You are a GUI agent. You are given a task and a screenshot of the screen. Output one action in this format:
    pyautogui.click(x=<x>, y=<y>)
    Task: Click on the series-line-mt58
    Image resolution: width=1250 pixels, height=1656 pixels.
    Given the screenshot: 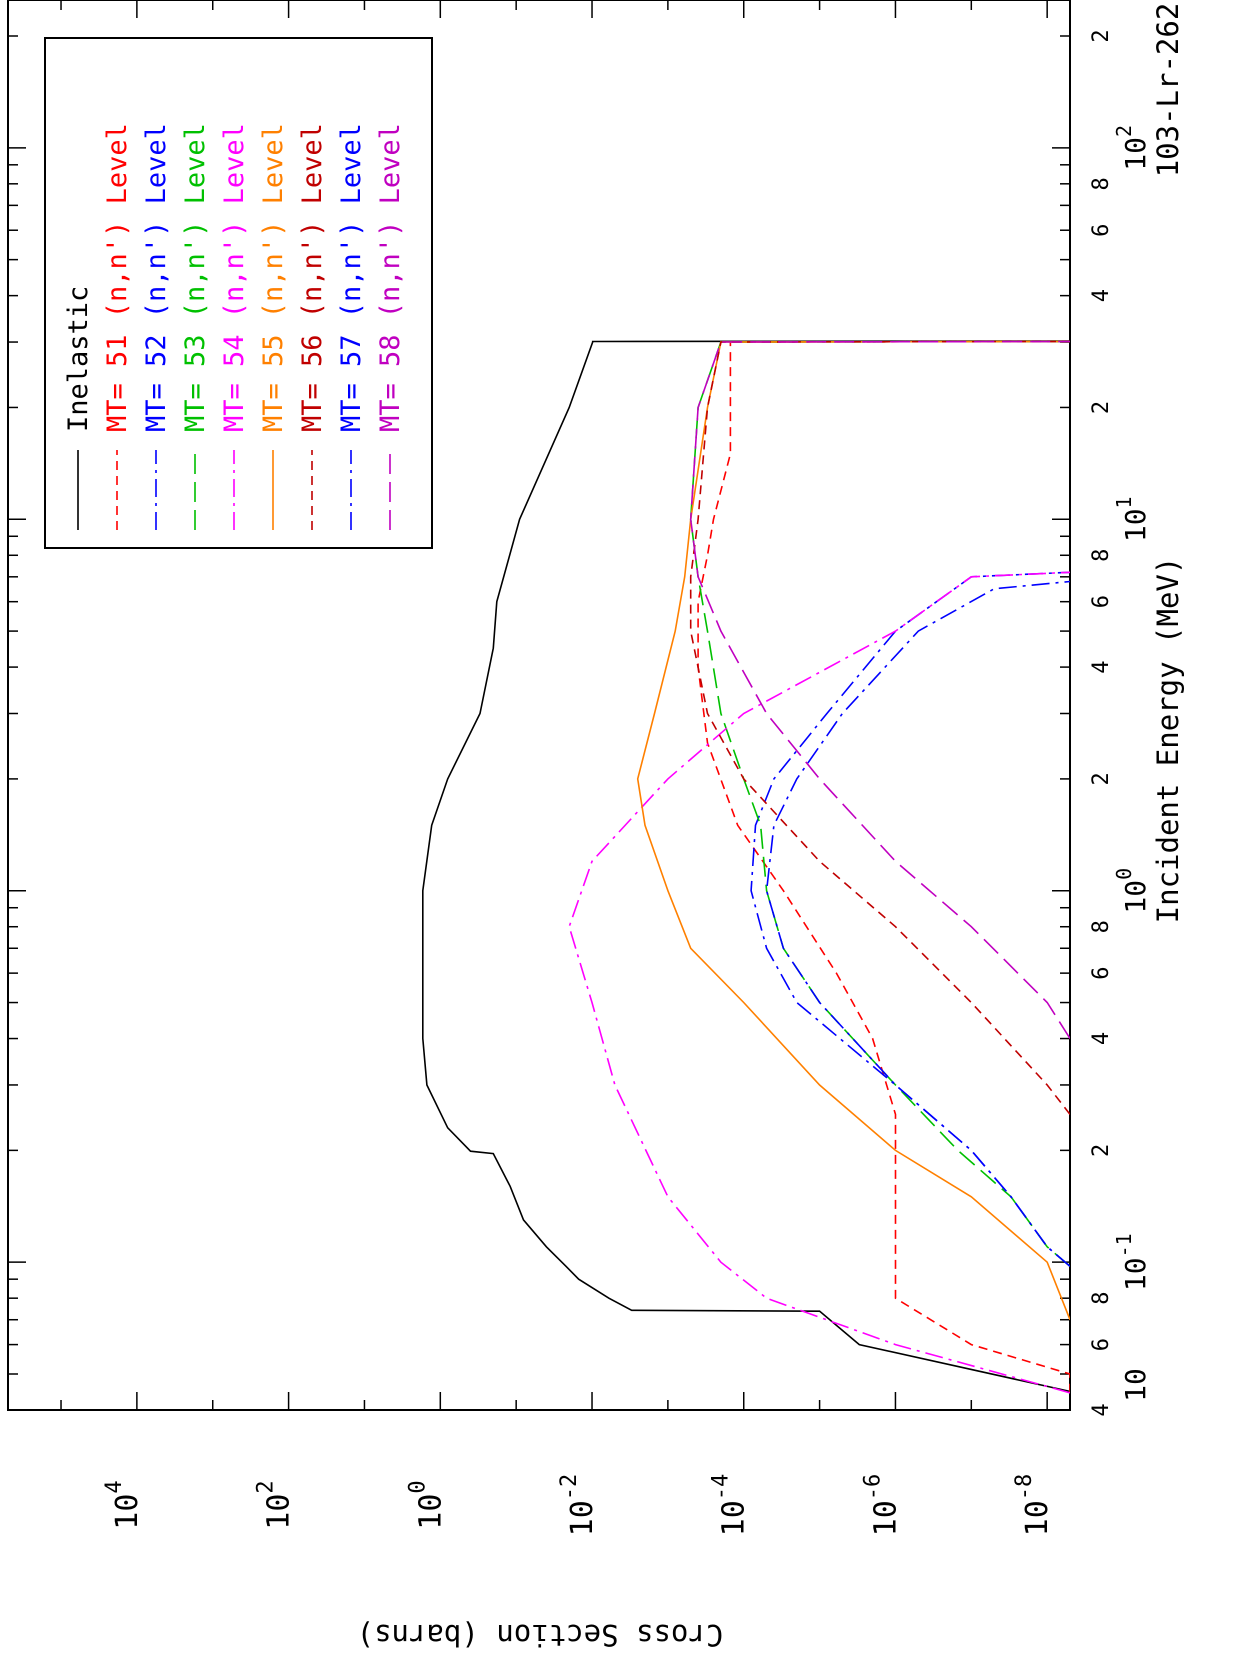 What is the action you would take?
    pyautogui.click(x=879, y=689)
    